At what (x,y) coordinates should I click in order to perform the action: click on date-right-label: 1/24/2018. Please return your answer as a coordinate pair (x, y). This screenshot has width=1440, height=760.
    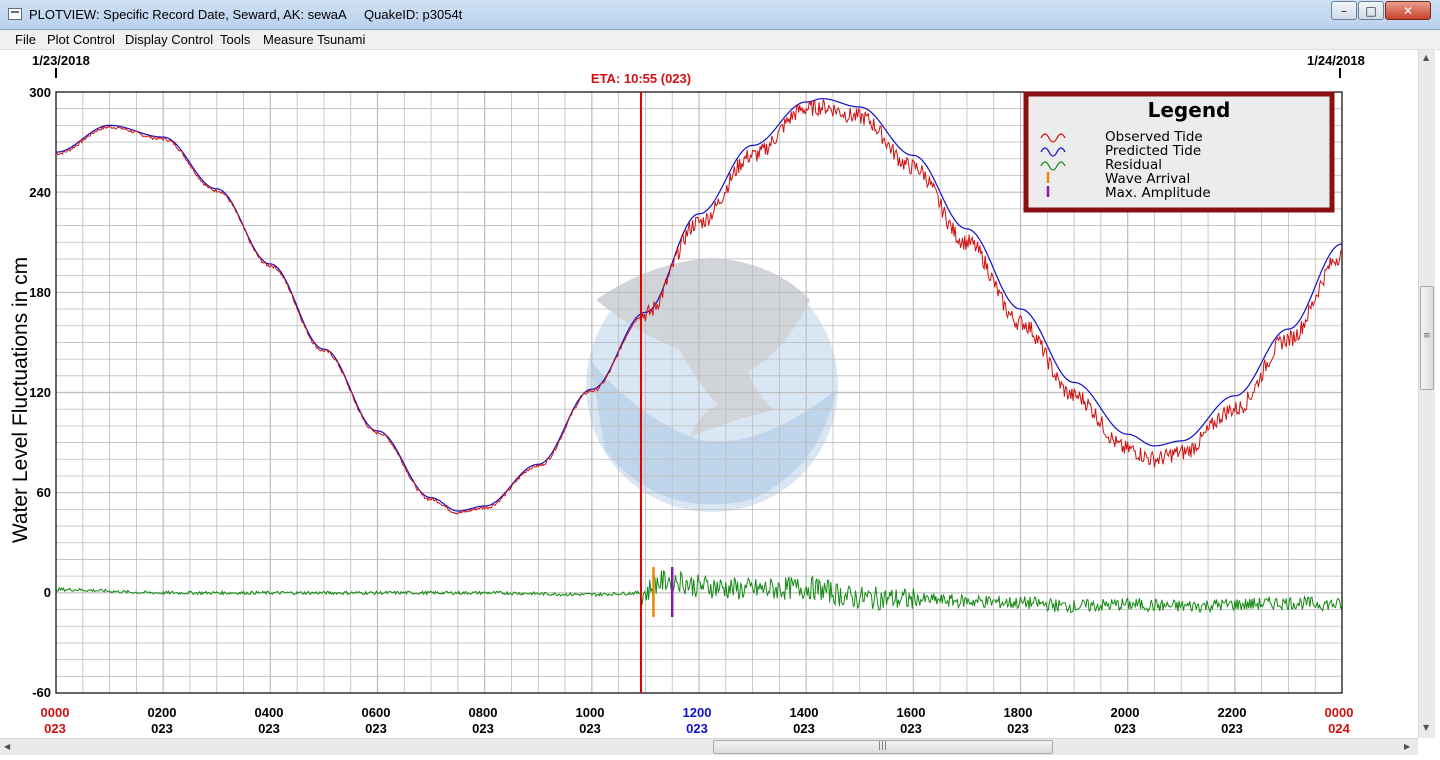
    Looking at the image, I should click on (1336, 60).